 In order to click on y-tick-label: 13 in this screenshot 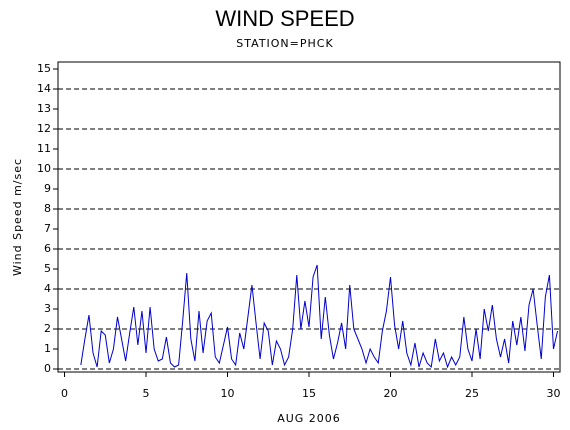, I will do `click(44, 108)`.